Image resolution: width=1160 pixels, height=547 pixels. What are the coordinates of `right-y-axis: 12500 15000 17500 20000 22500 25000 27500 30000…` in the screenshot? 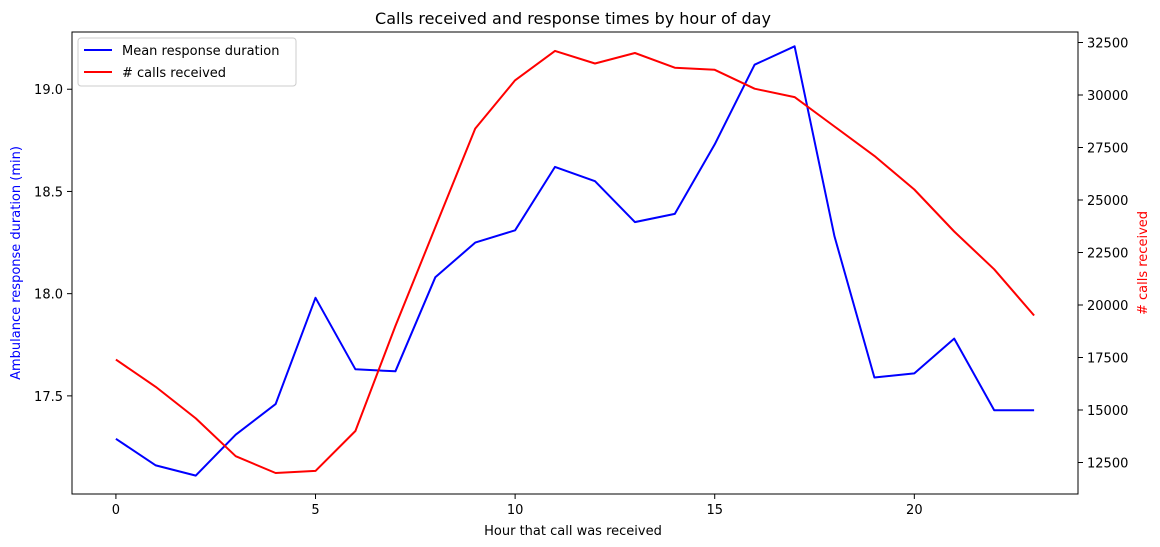 It's located at (1103, 254).